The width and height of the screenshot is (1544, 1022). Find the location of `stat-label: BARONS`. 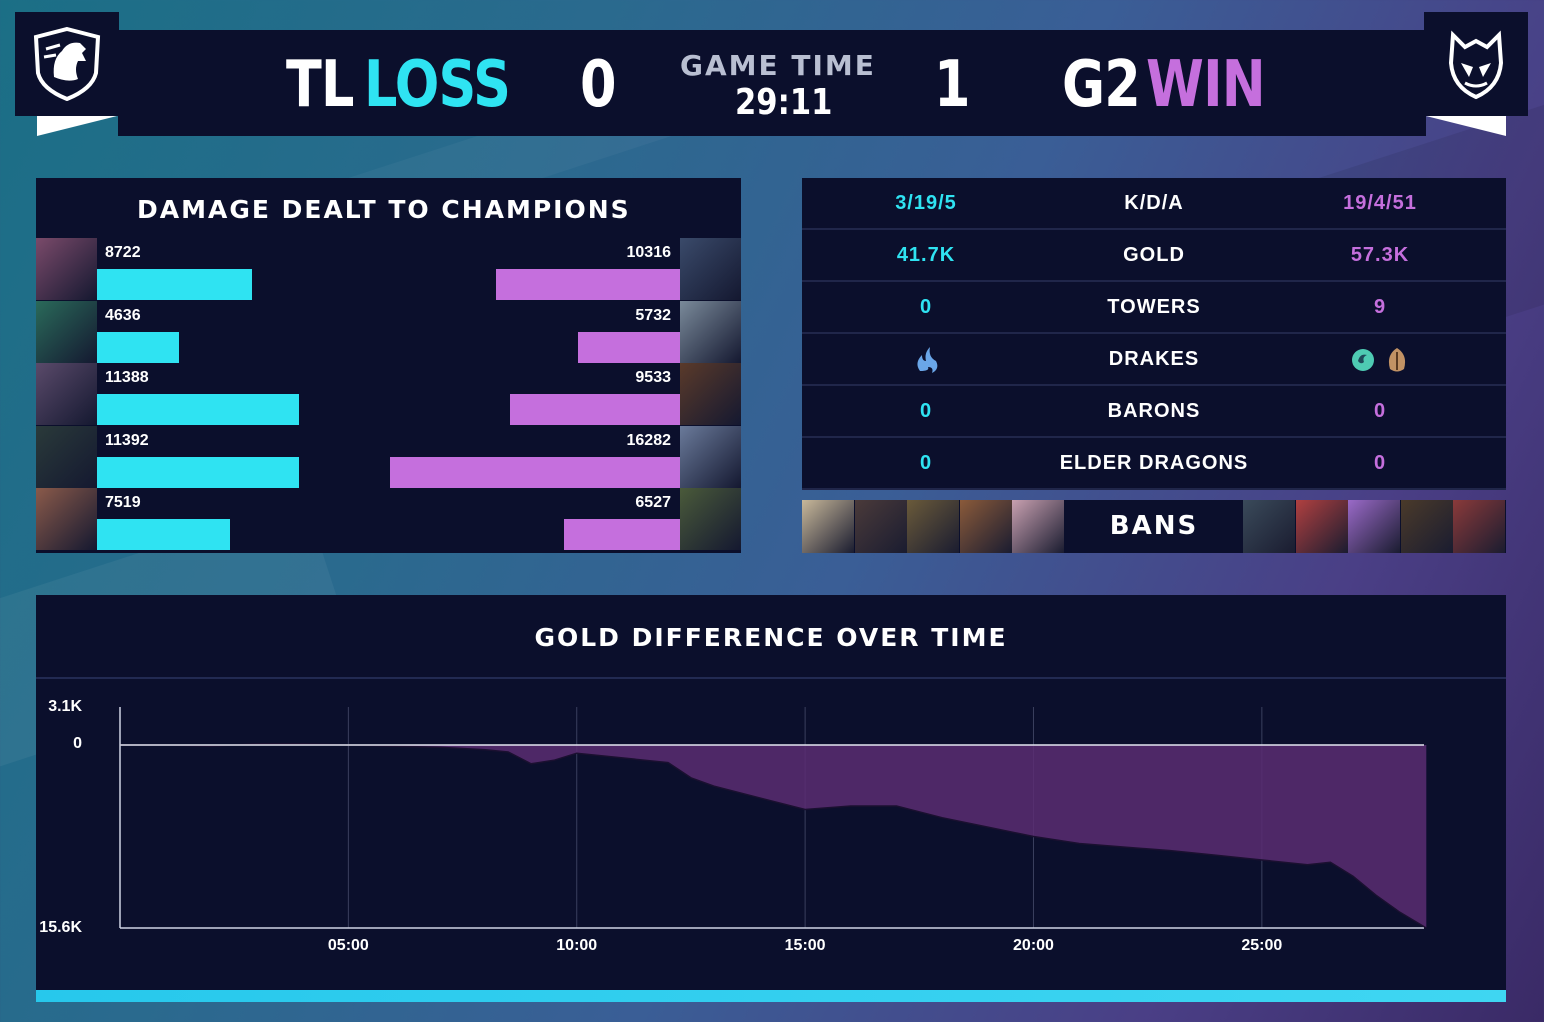

stat-label: BARONS is located at coordinates (1154, 411).